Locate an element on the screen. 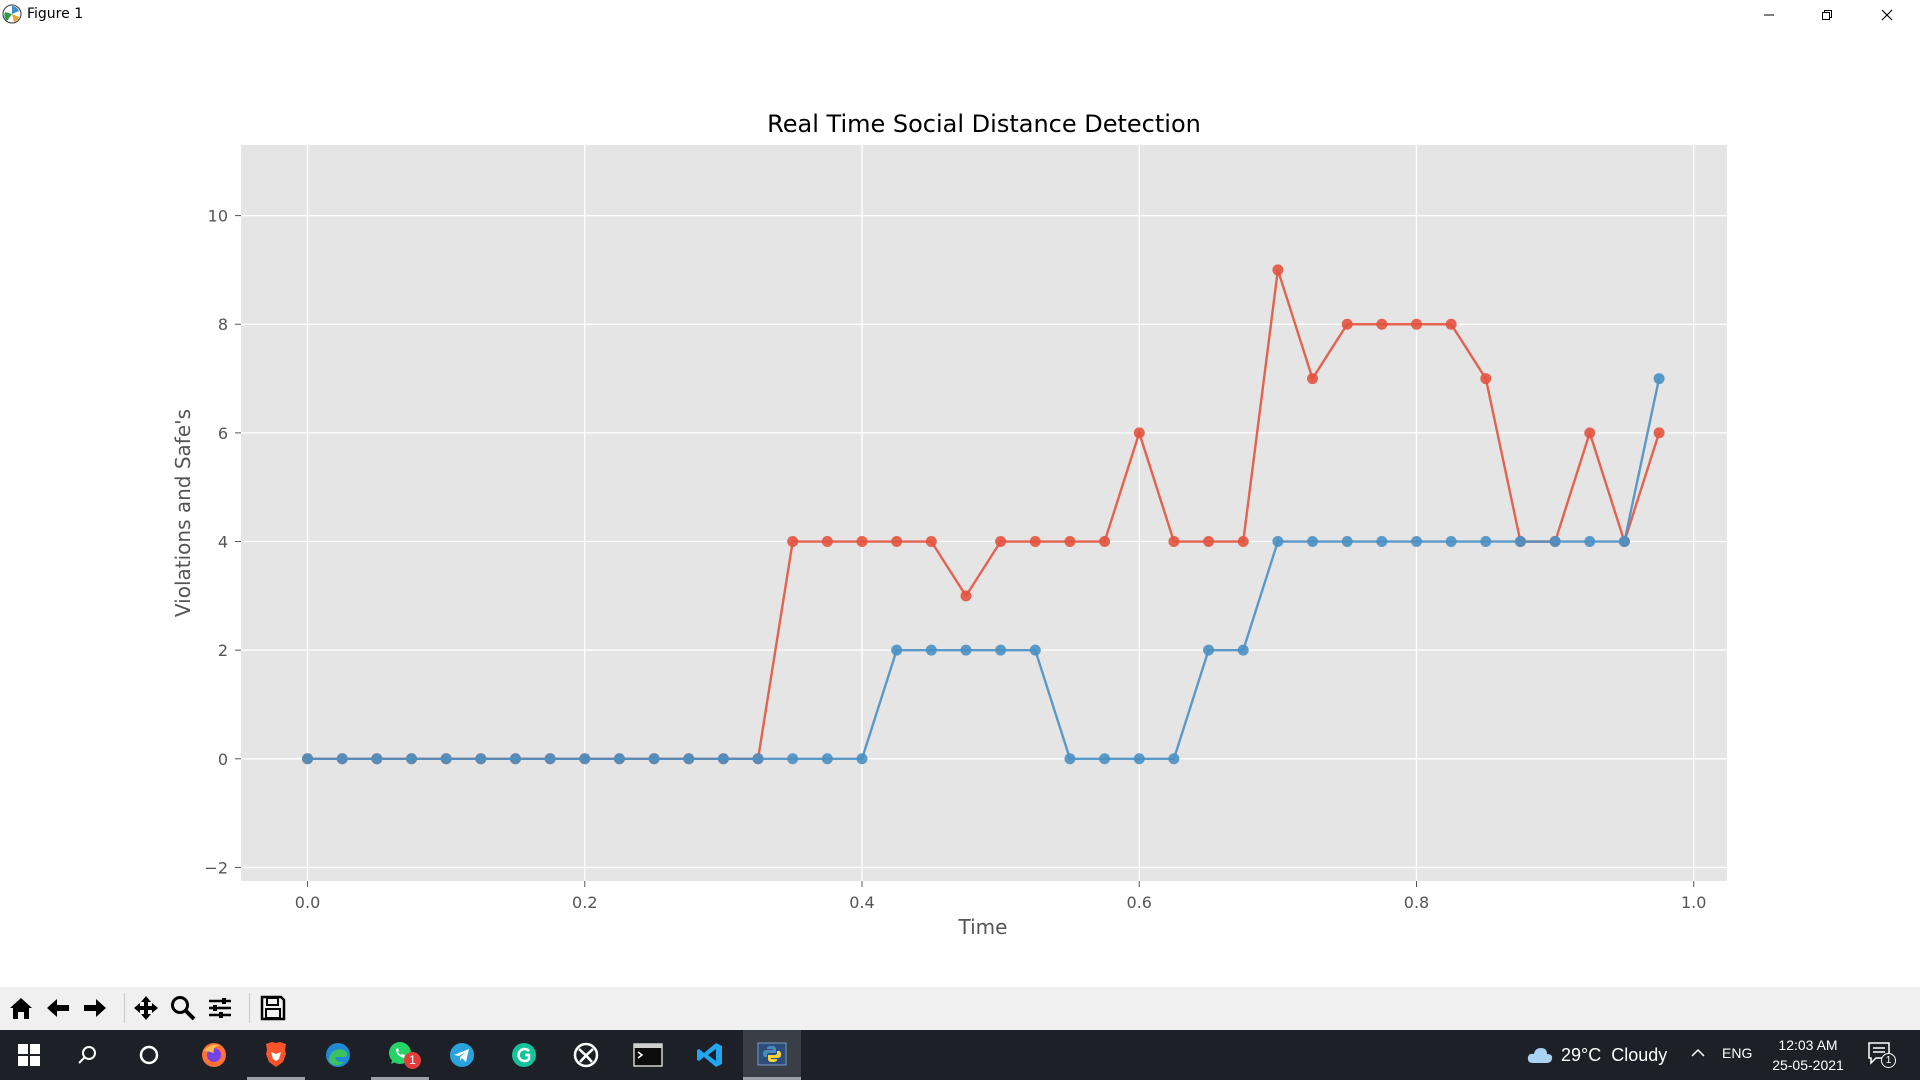 This screenshot has width=1920, height=1080. x-axis-label: Time is located at coordinates (983, 927).